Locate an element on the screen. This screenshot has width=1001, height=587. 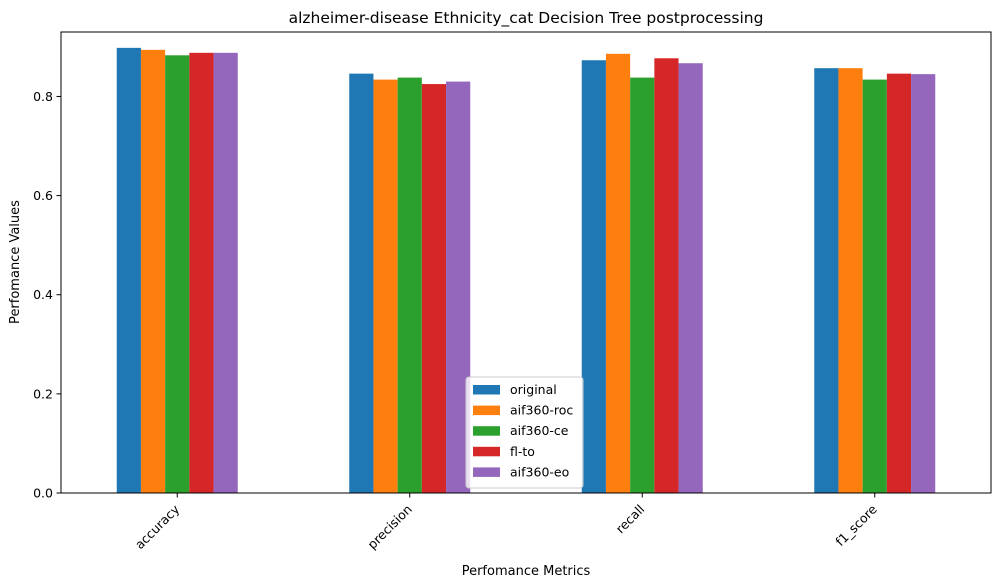
bar-original-accuracy is located at coordinates (128, 270).